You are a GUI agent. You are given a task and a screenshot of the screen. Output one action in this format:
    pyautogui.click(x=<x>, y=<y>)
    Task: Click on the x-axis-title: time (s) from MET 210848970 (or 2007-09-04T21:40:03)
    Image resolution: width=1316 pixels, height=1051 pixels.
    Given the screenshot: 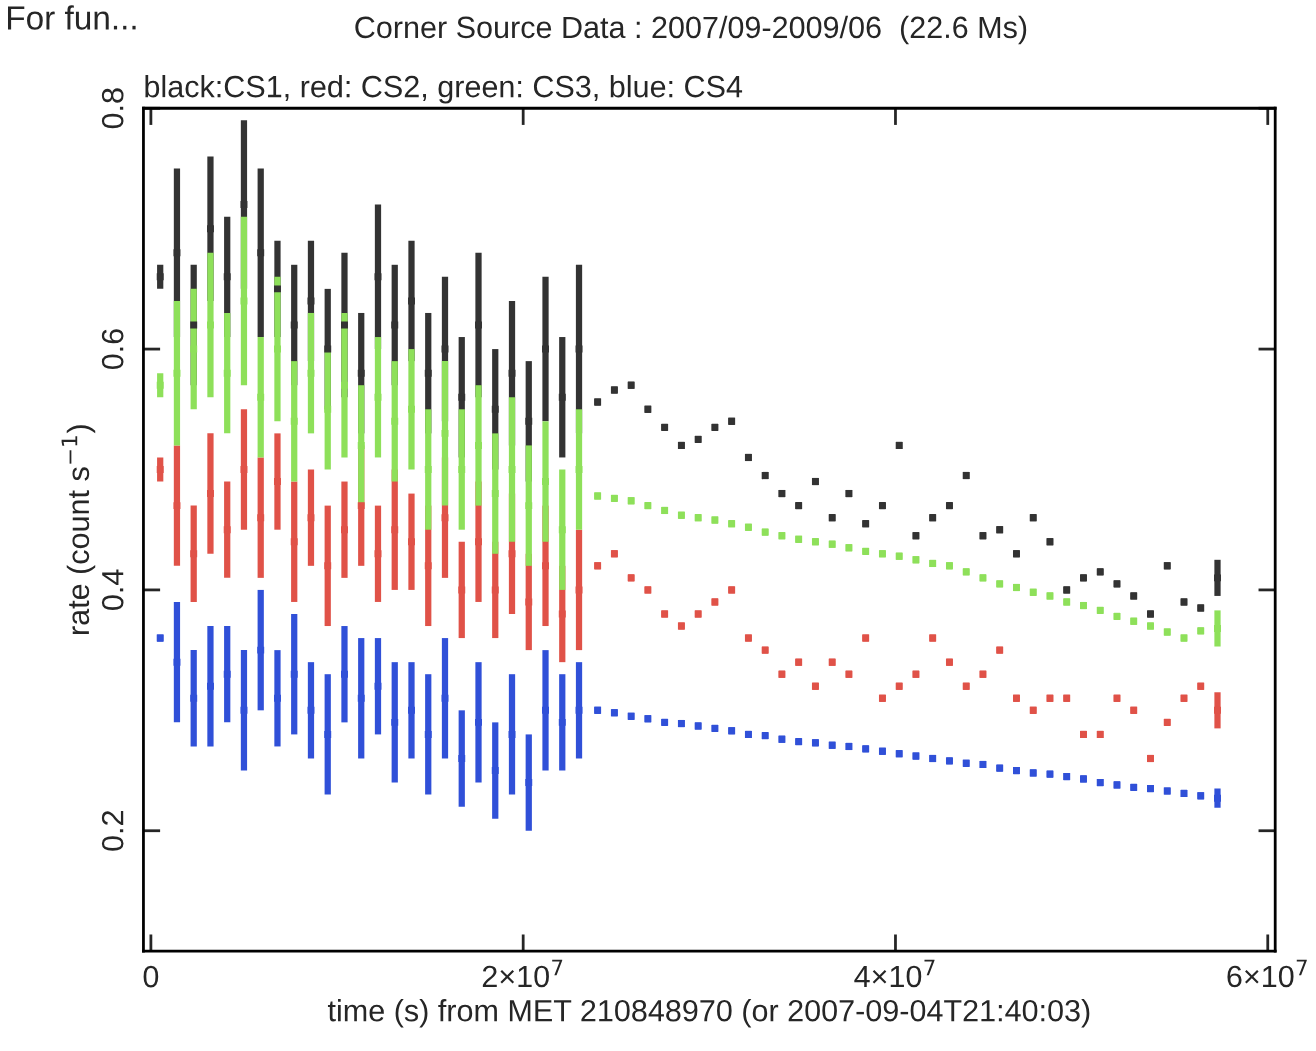 What is the action you would take?
    pyautogui.click(x=708, y=1013)
    